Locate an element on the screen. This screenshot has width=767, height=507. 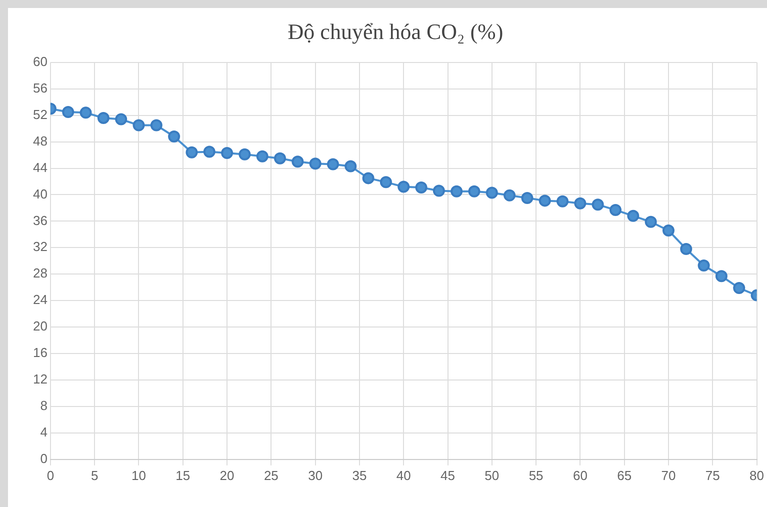
x-tick-label: 10 is located at coordinates (139, 475).